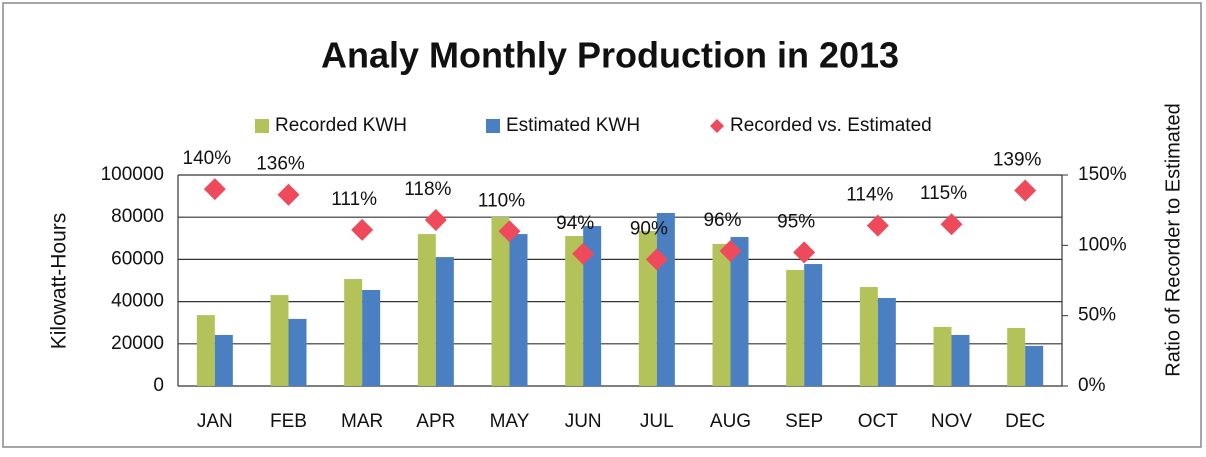 Image resolution: width=1206 pixels, height=457 pixels. What do you see at coordinates (1097, 315) in the screenshot?
I see `y2-tick-label: 50%` at bounding box center [1097, 315].